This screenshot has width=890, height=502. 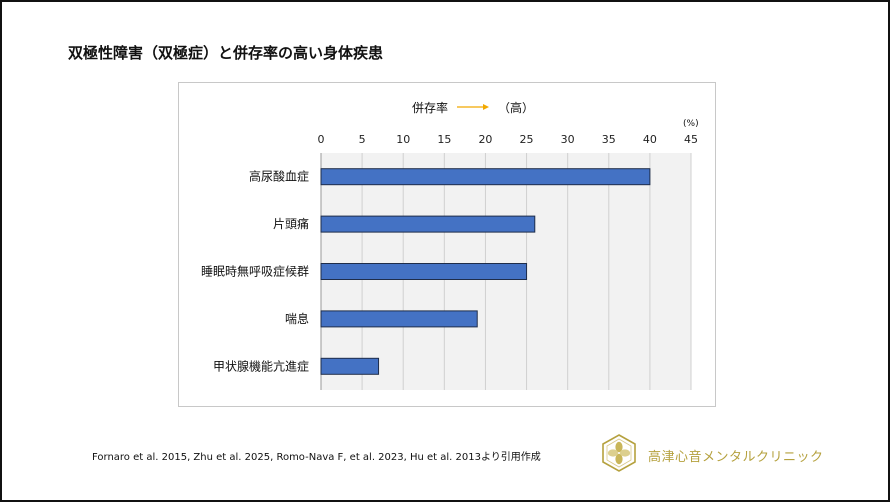 What do you see at coordinates (650, 139) in the screenshot?
I see `x-tick-label: 40` at bounding box center [650, 139].